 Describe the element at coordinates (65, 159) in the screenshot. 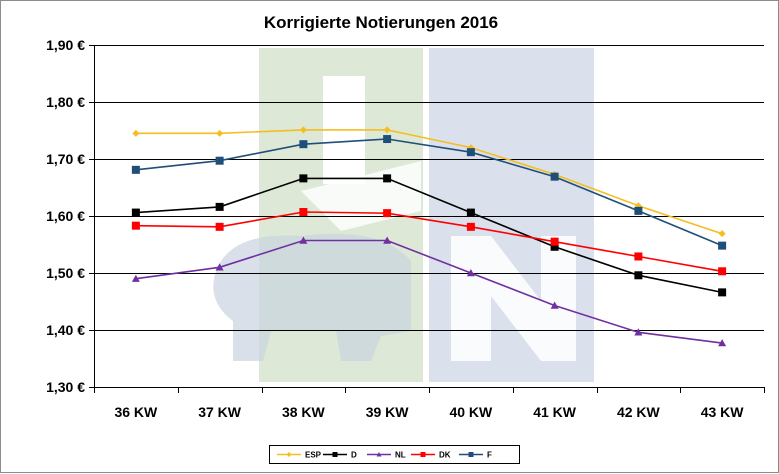

I see `y-tick-label: 1,70 €` at that location.